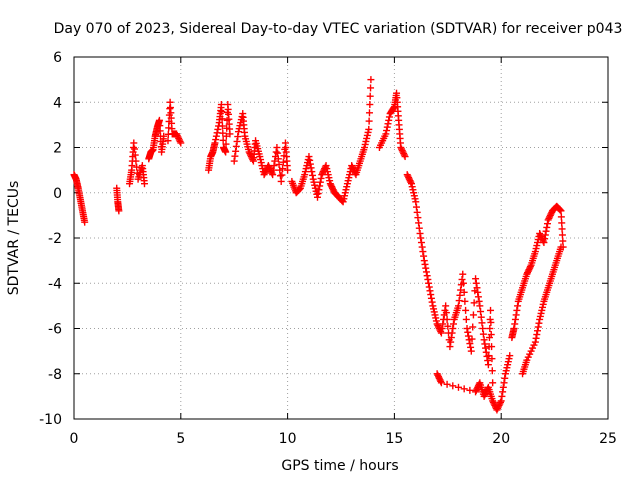  Describe the element at coordinates (288, 439) in the screenshot. I see `x-tick-label: 10` at that location.